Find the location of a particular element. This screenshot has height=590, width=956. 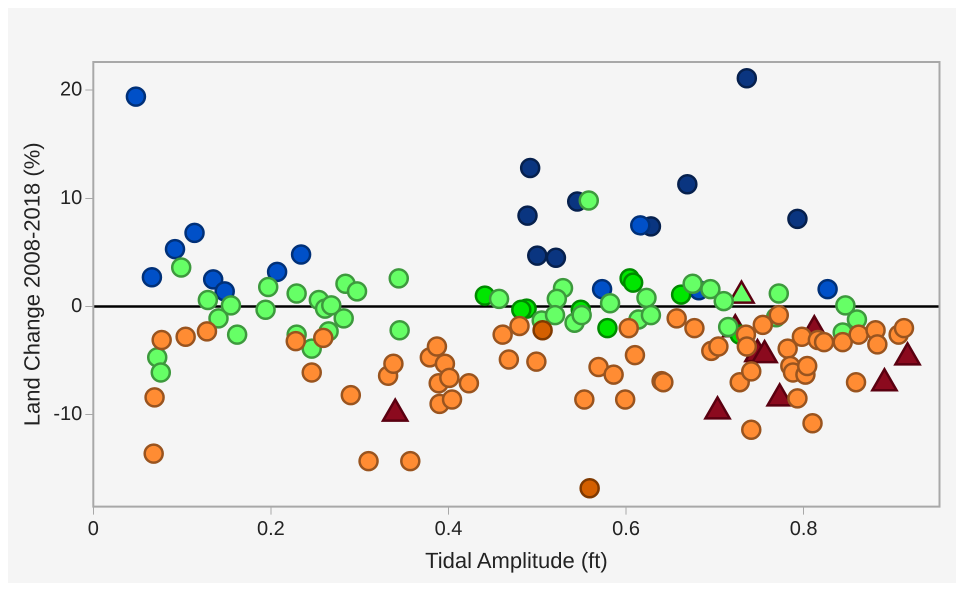

x-axis-title: Tidal Amplitude (ft) is located at coordinates (516, 560).